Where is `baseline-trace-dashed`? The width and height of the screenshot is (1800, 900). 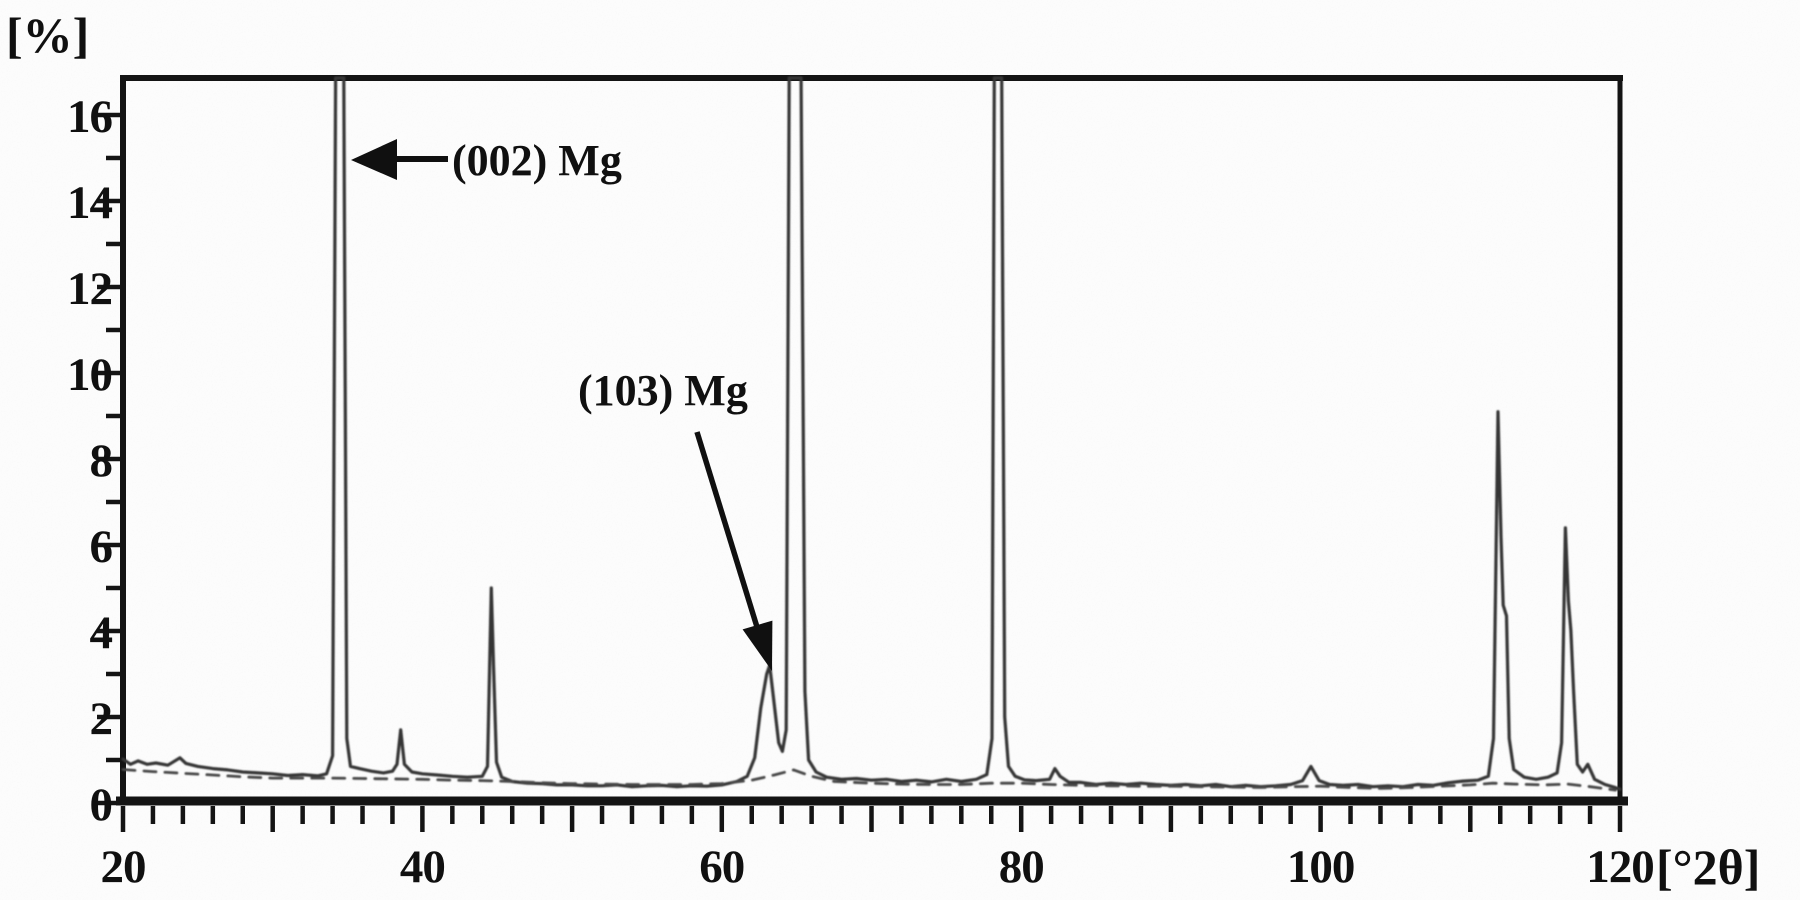 baseline-trace-dashed is located at coordinates (869, 780).